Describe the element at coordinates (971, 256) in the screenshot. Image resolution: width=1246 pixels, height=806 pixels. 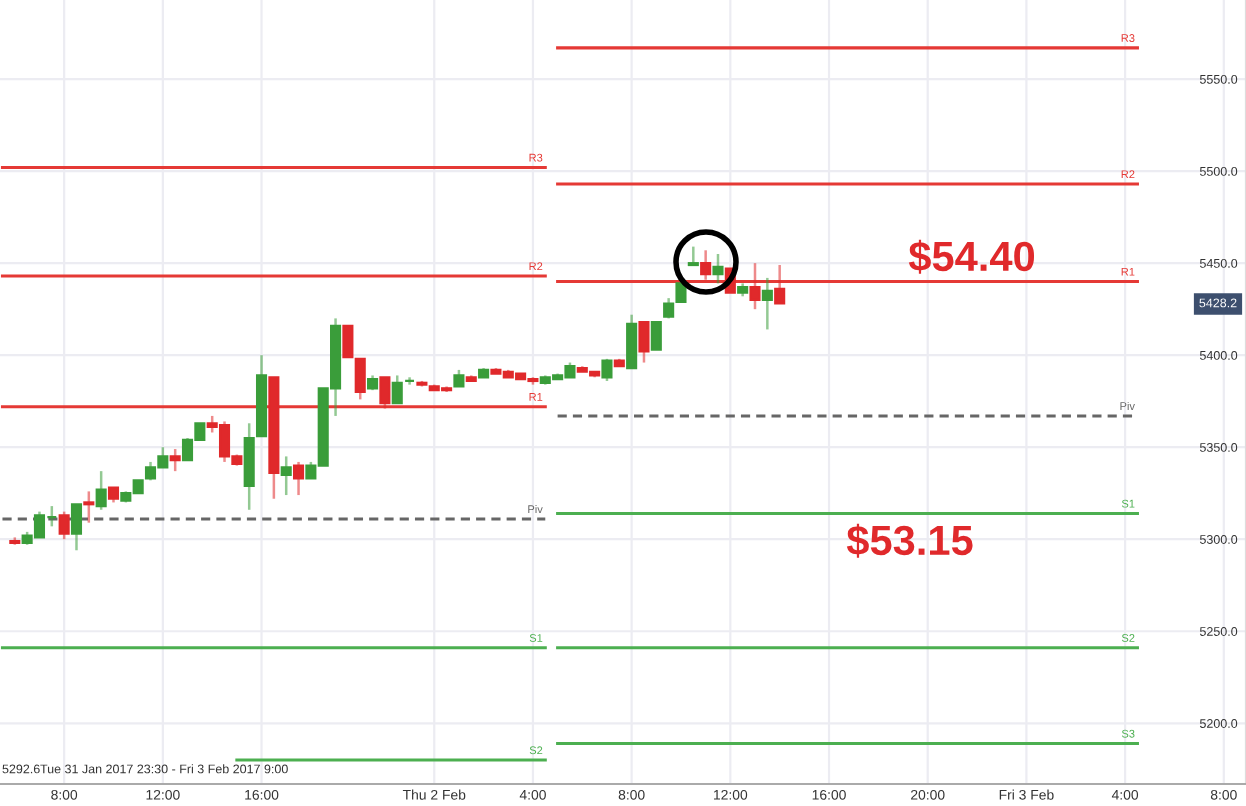
I see `annotation: $54.40` at that location.